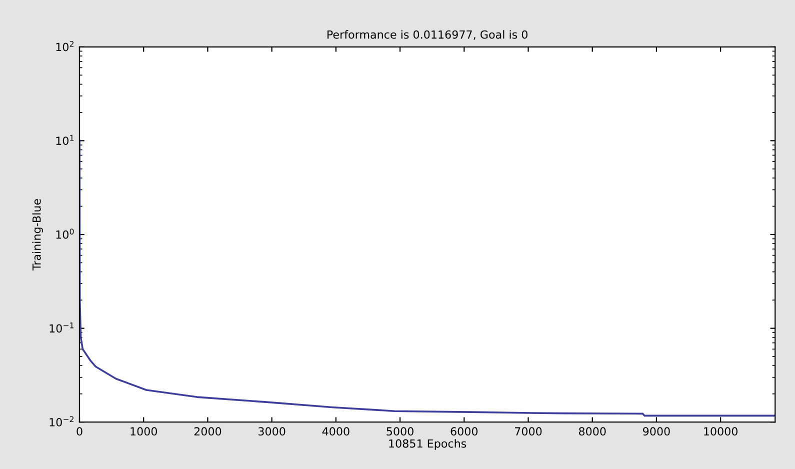 This screenshot has width=795, height=469. Describe the element at coordinates (62, 327) in the screenshot. I see `y-tick-label: 10$^{−1}$` at that location.